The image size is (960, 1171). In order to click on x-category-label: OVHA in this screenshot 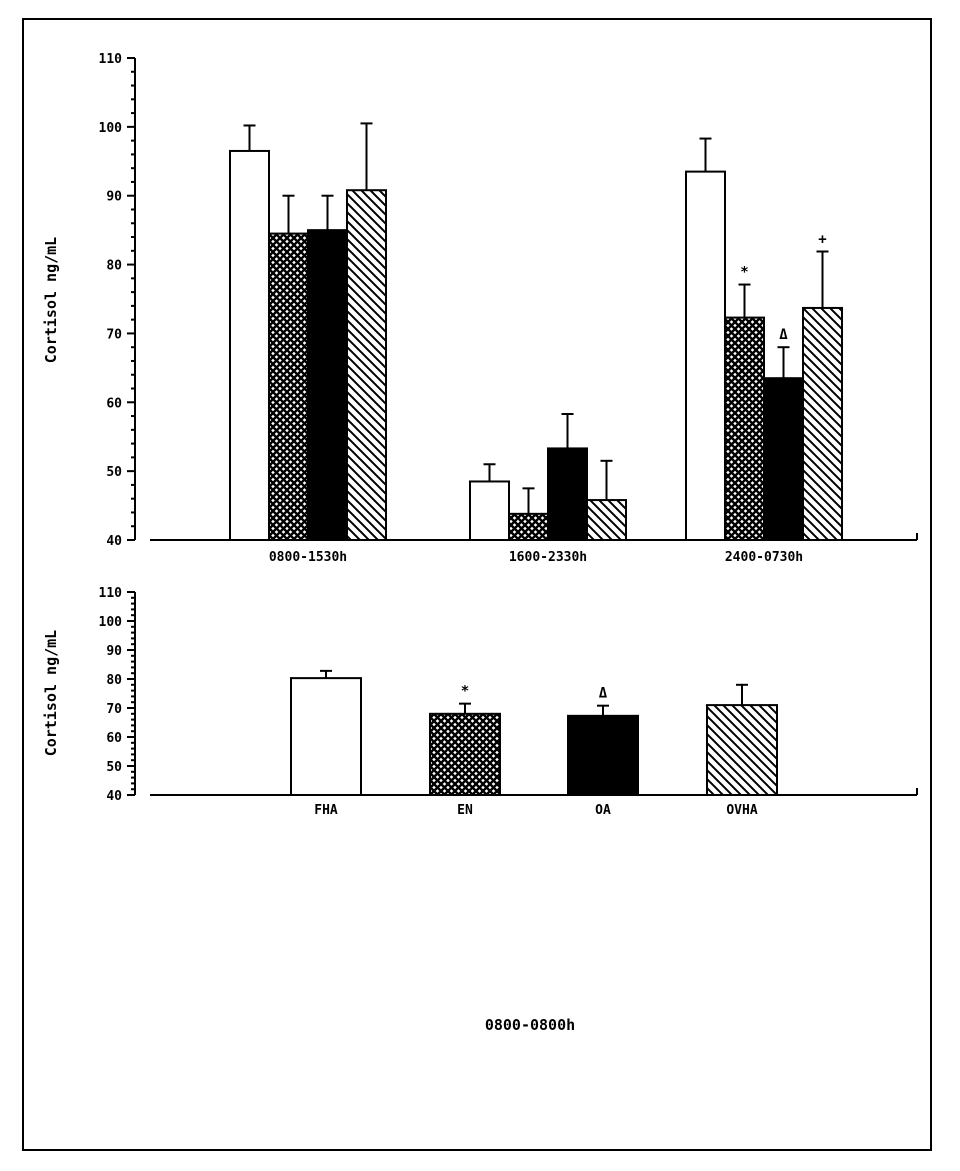, I will do `click(741, 810)`.